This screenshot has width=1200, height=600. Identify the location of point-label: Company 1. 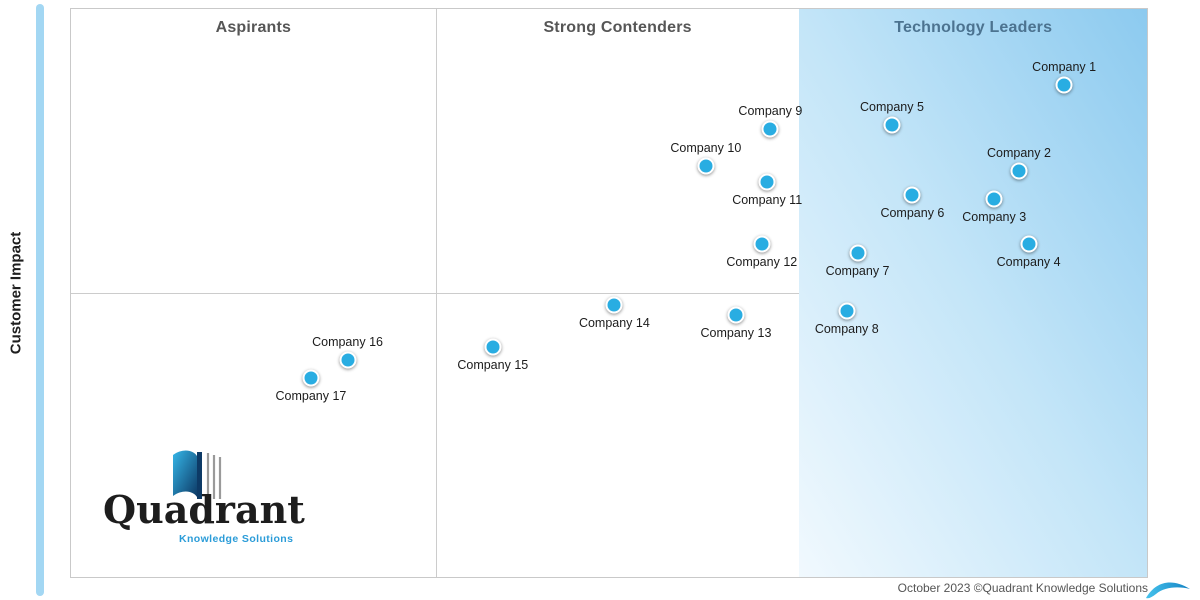
(1064, 66).